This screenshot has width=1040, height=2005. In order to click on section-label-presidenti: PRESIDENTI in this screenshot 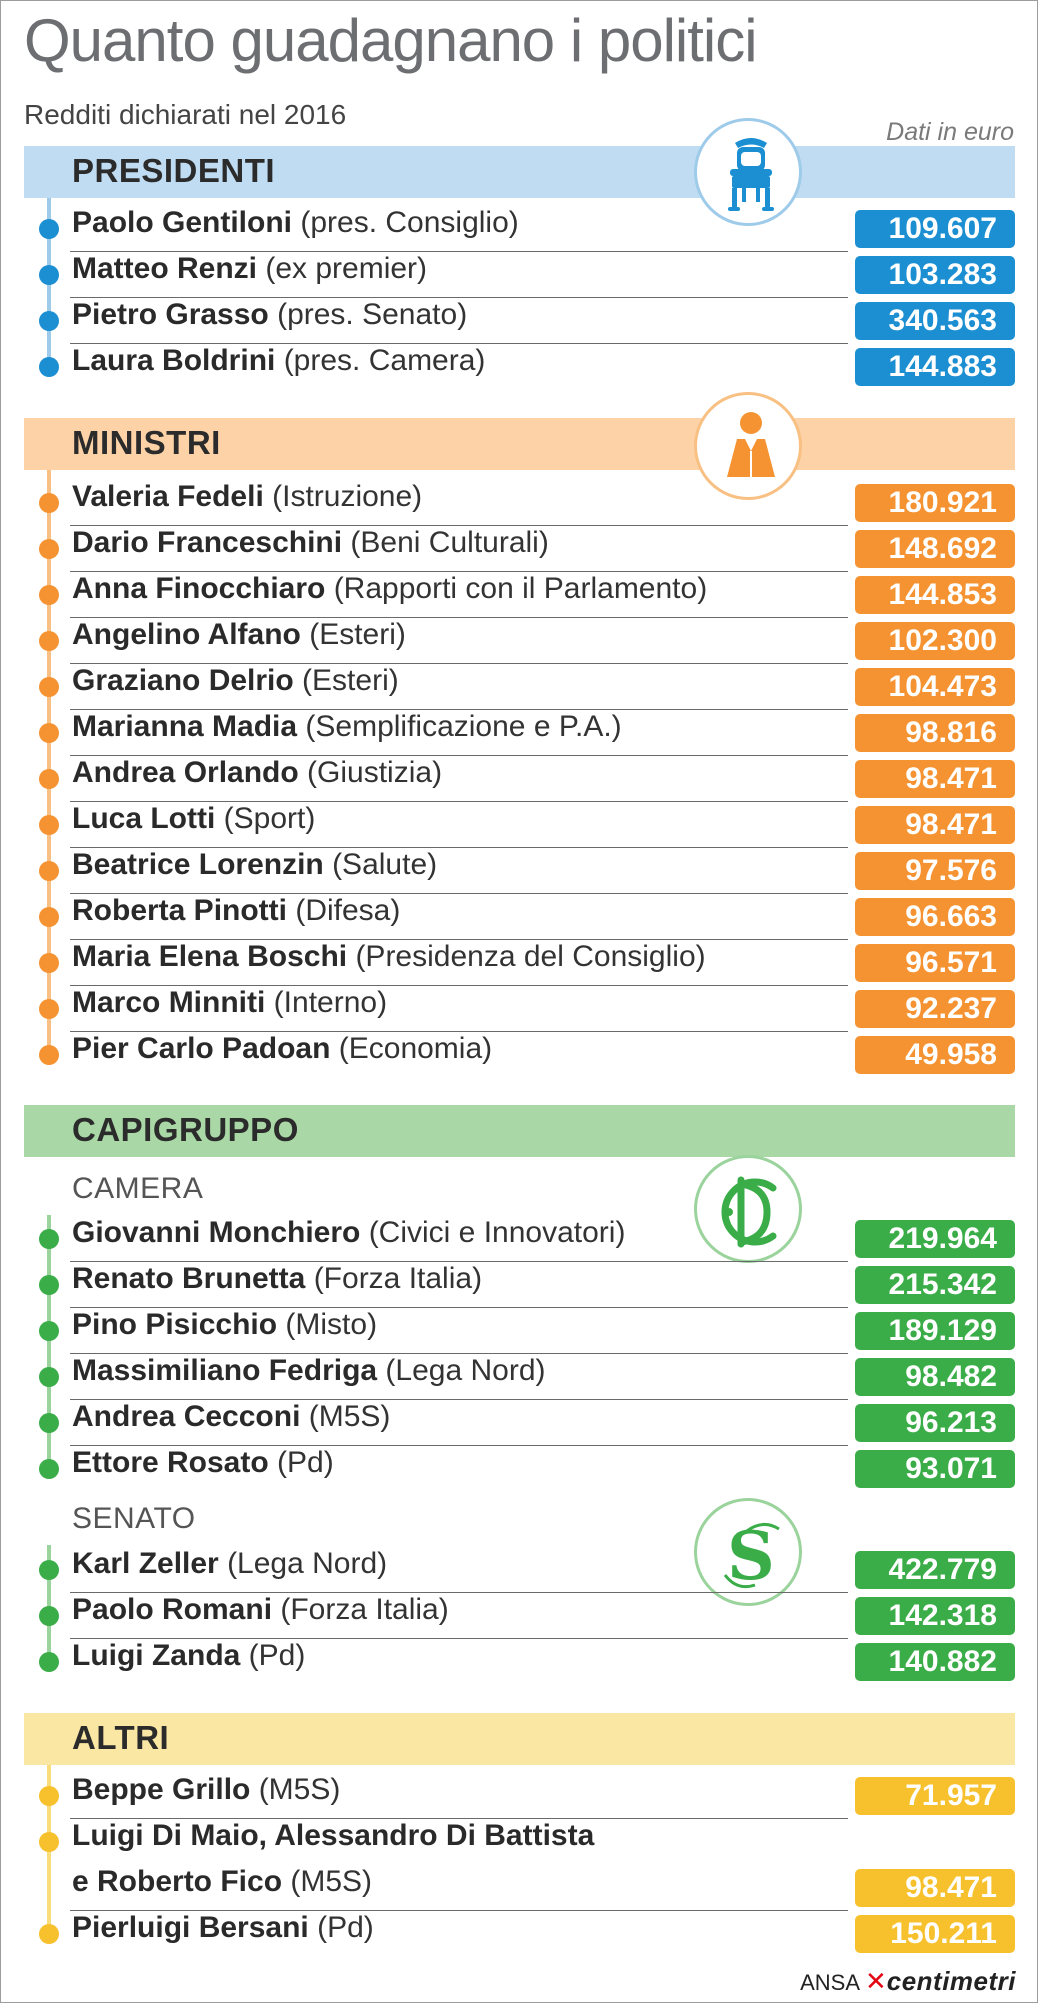, I will do `click(174, 170)`.